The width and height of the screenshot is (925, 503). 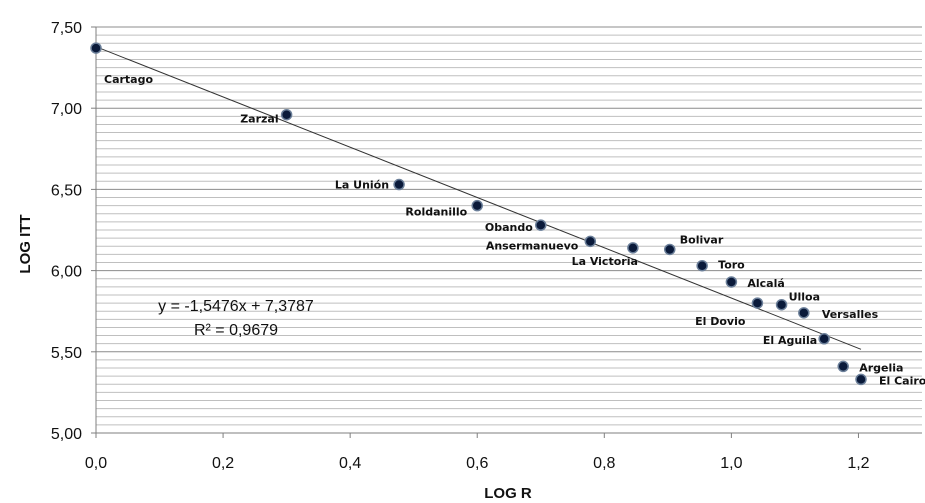 I want to click on y-tick-label: 5,00, so click(x=66, y=434).